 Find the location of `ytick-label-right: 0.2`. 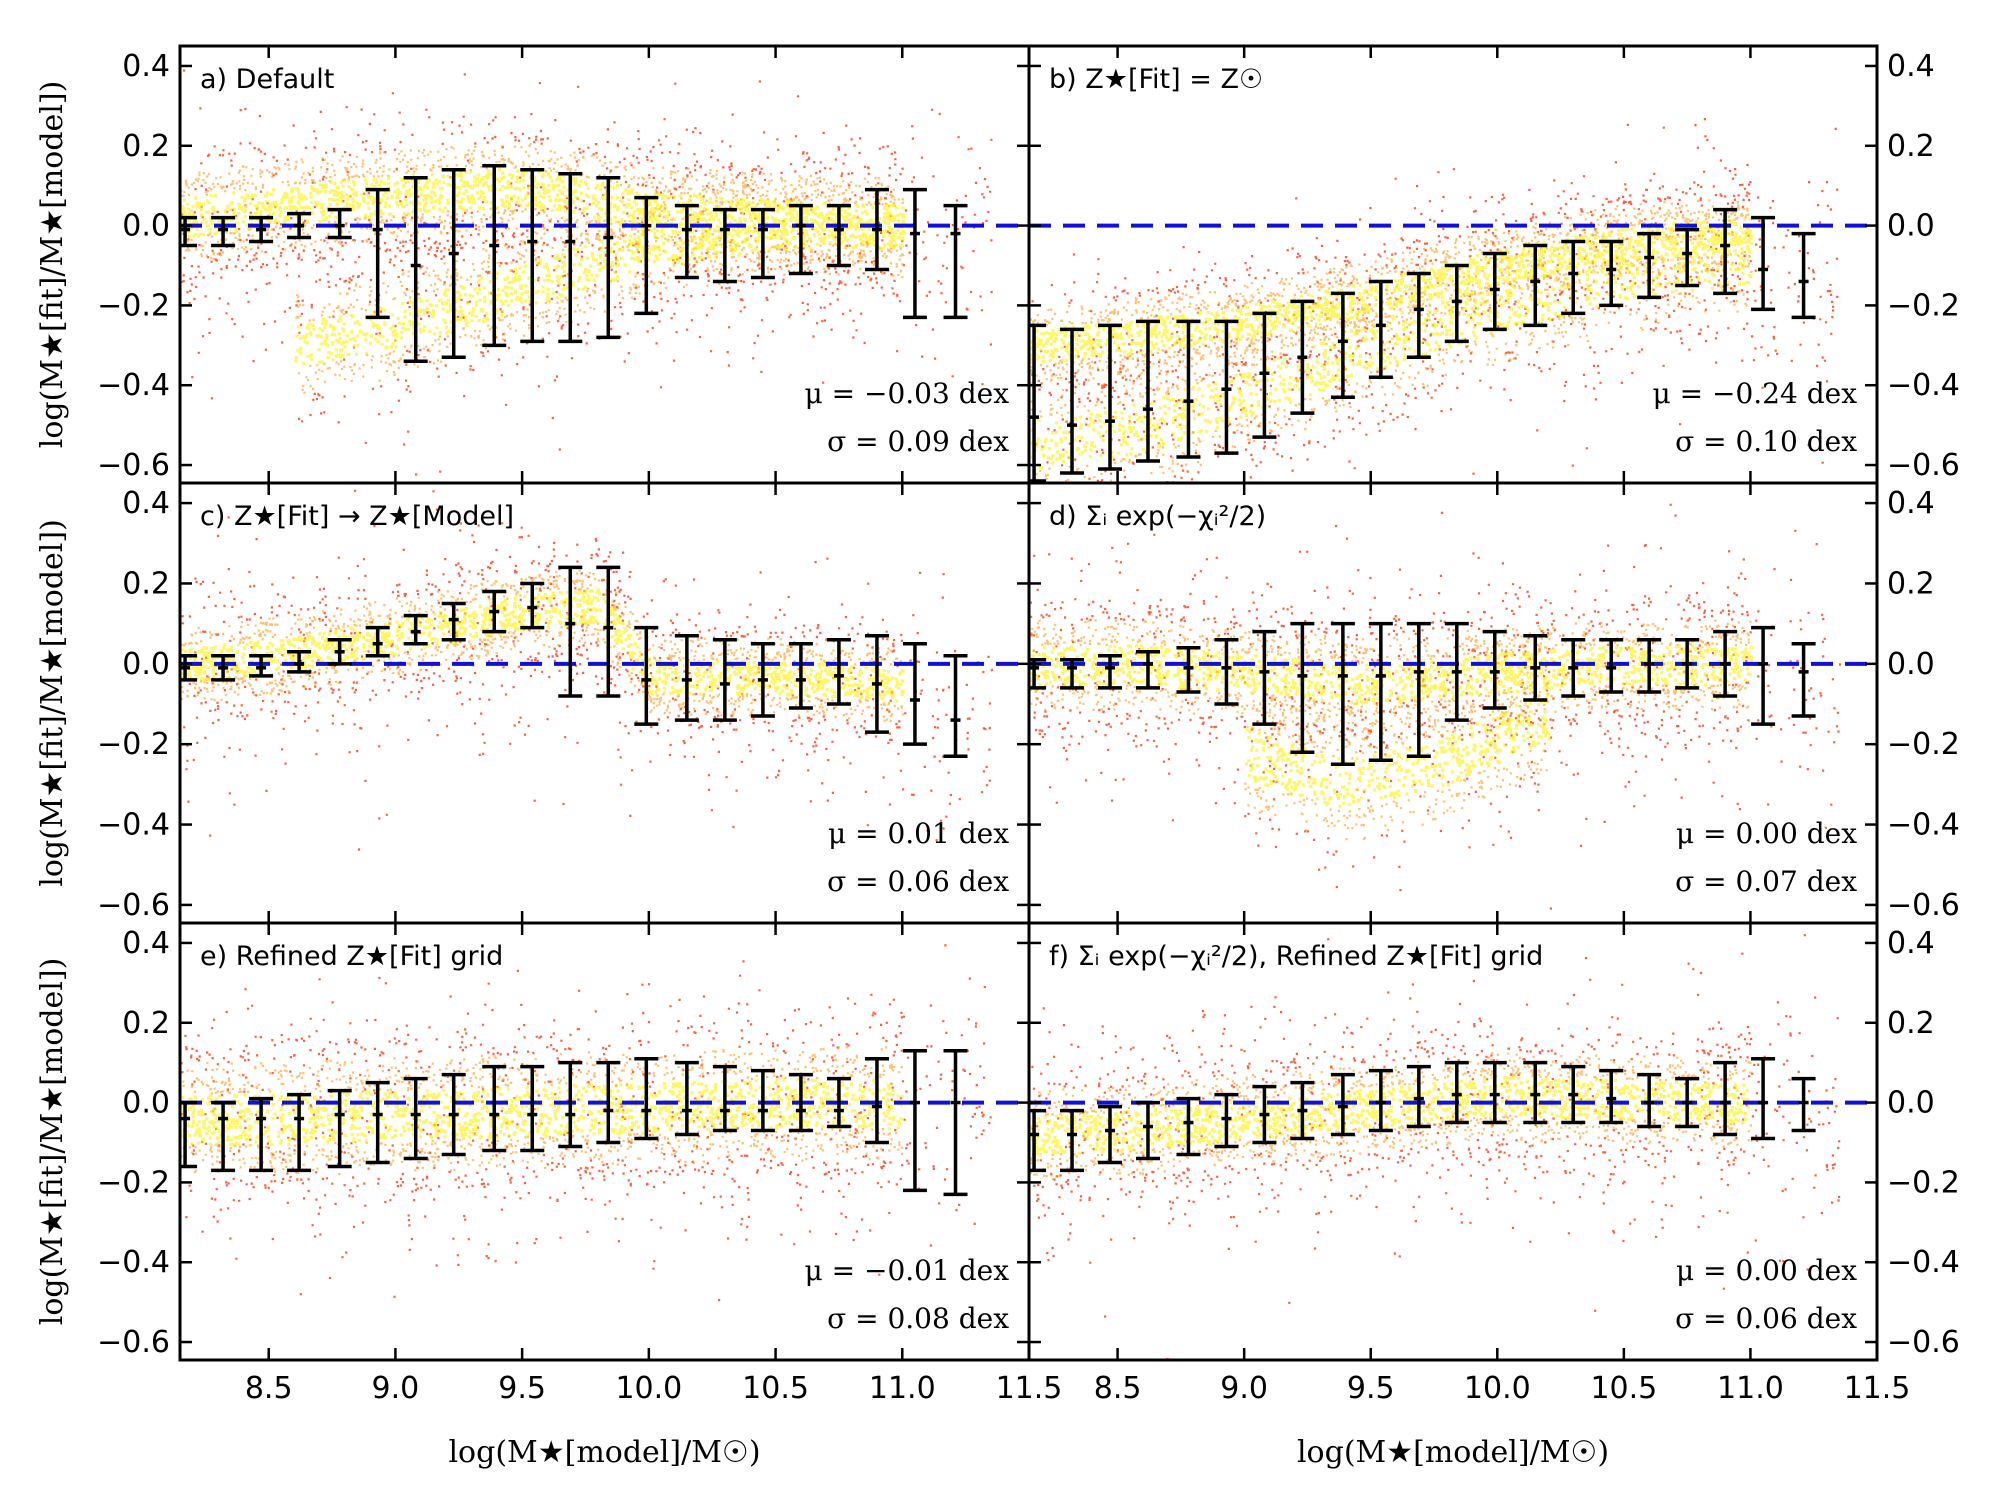

ytick-label-right: 0.2 is located at coordinates (1911, 583).